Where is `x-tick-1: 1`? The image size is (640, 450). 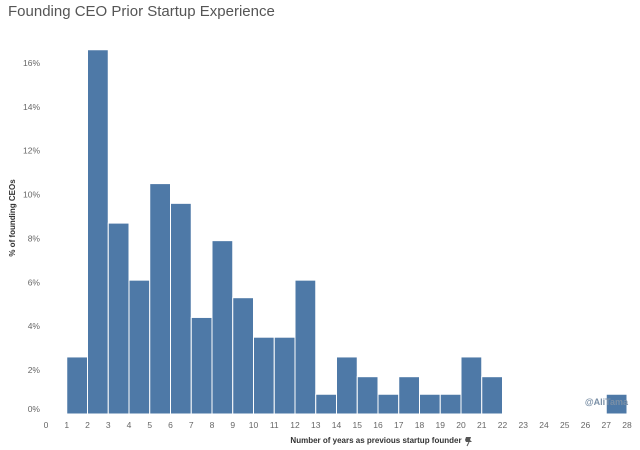 x-tick-1: 1 is located at coordinates (66, 425).